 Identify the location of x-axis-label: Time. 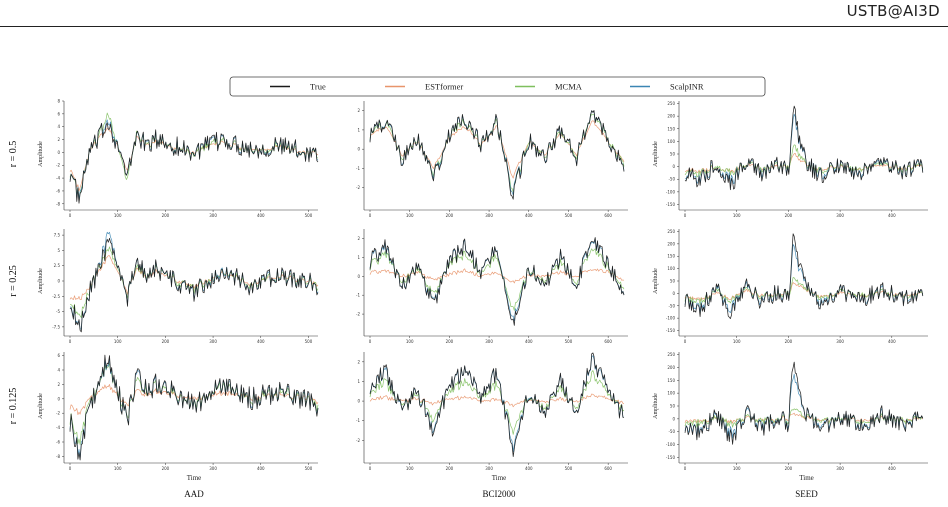
(194, 478).